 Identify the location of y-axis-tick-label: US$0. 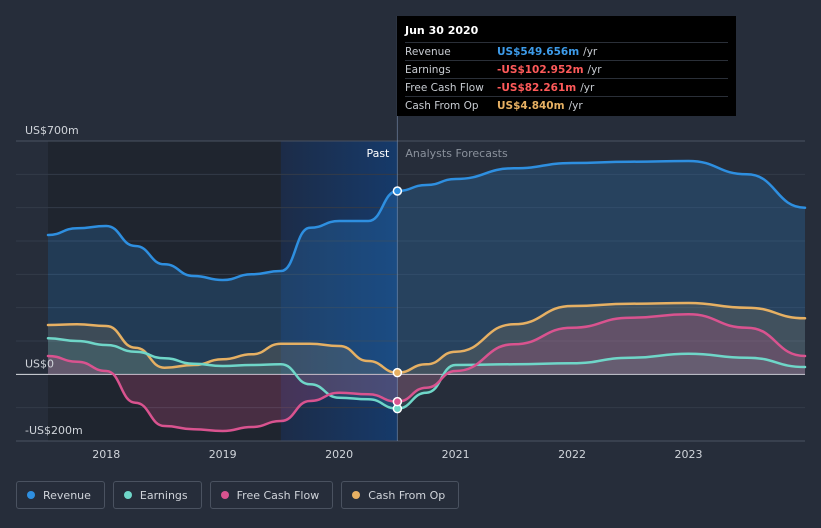
(39, 363).